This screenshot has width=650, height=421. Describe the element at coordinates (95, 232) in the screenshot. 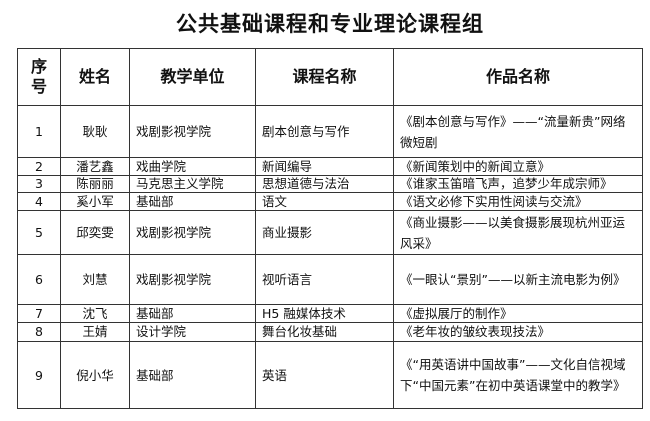

I see `teacher-name: 邱奕雯` at that location.